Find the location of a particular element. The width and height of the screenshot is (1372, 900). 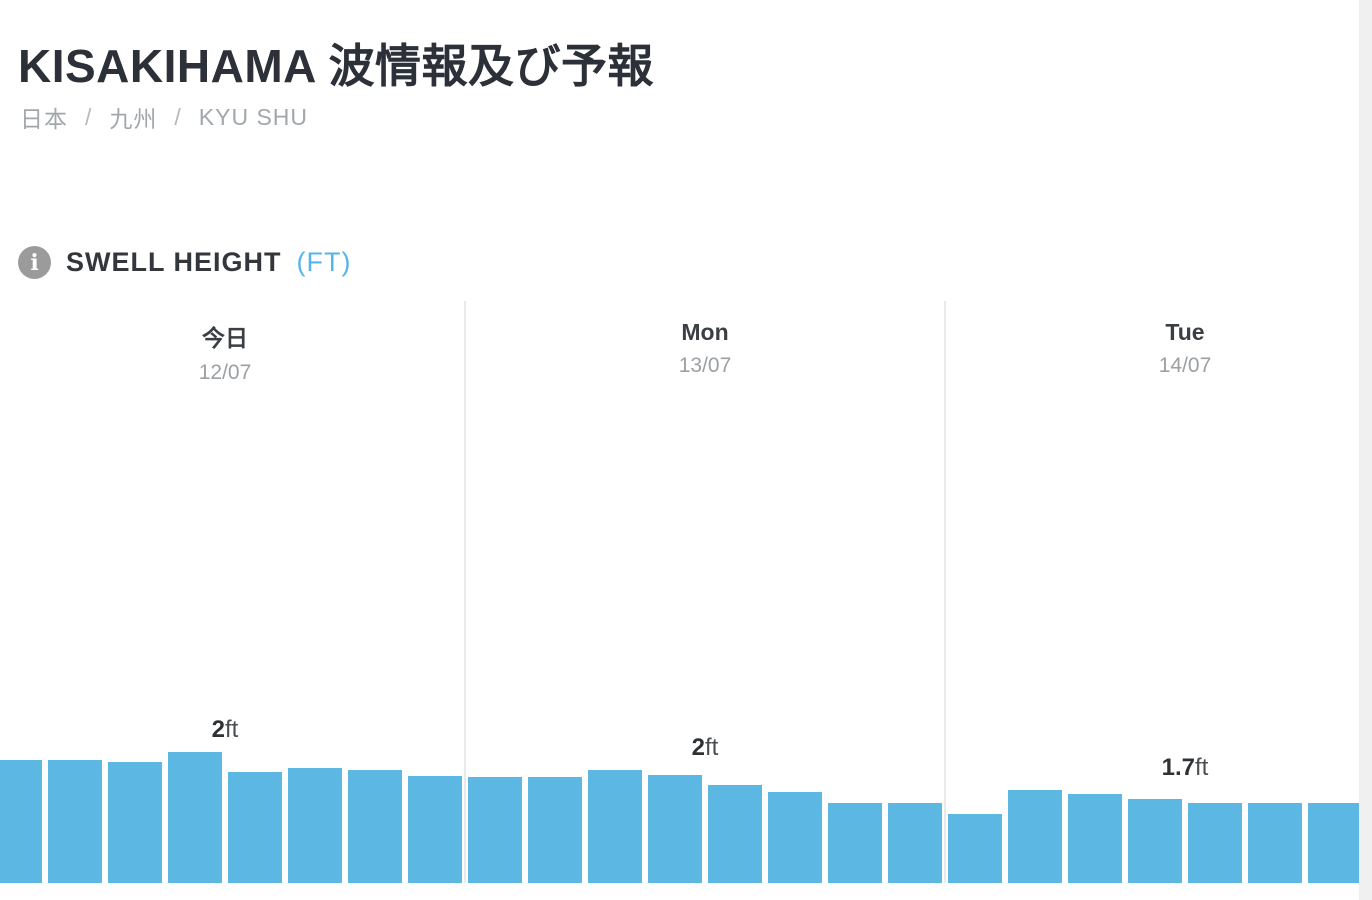

day-header-mon: Mon 13/07 is located at coordinates (705, 348).